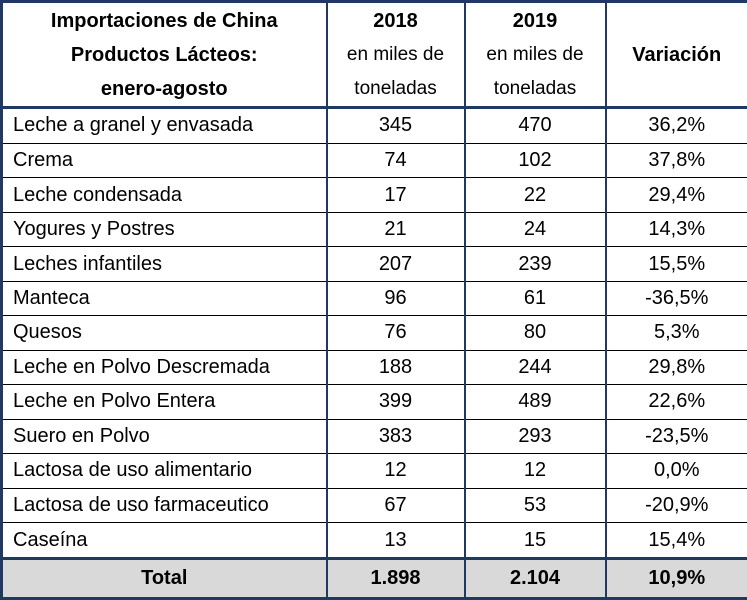  I want to click on variation-cell: 0,0%, so click(675, 471).